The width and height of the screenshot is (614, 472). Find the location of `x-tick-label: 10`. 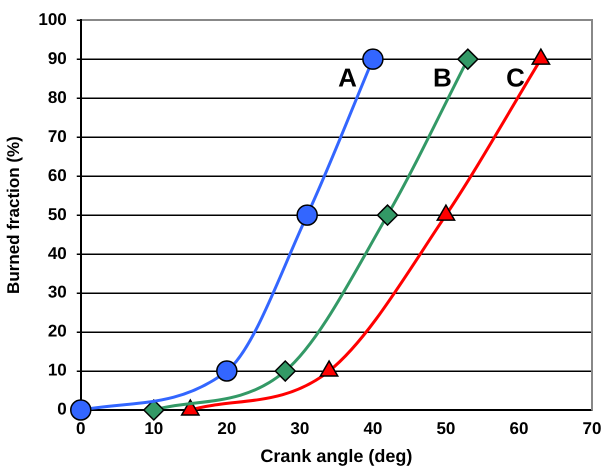

x-tick-label: 10 is located at coordinates (154, 428).